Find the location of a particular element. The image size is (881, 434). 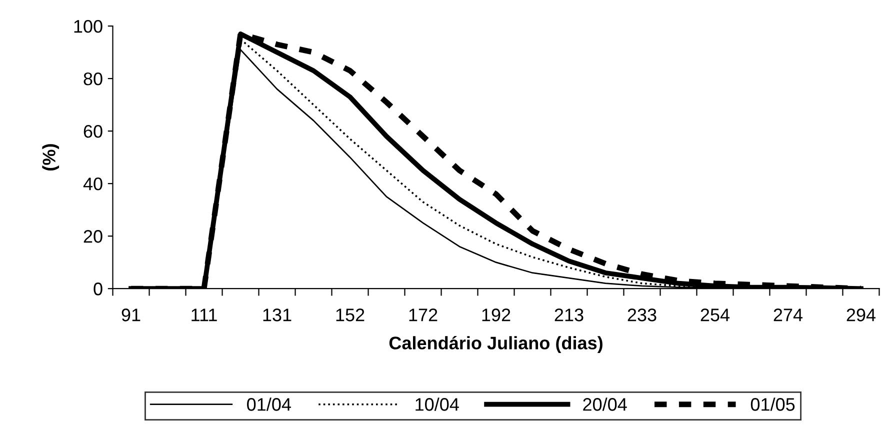

x-tick-label: 131 is located at coordinates (277, 315).